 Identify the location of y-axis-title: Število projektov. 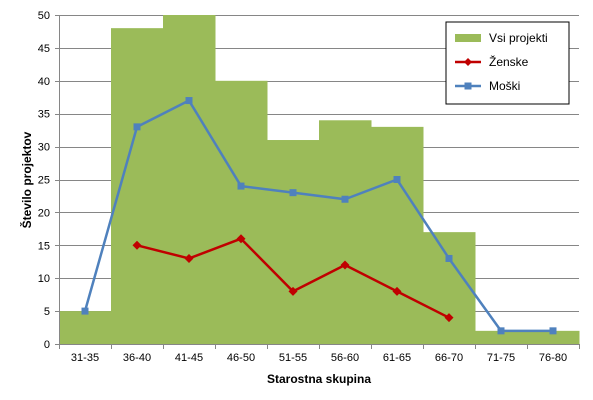
(26, 179).